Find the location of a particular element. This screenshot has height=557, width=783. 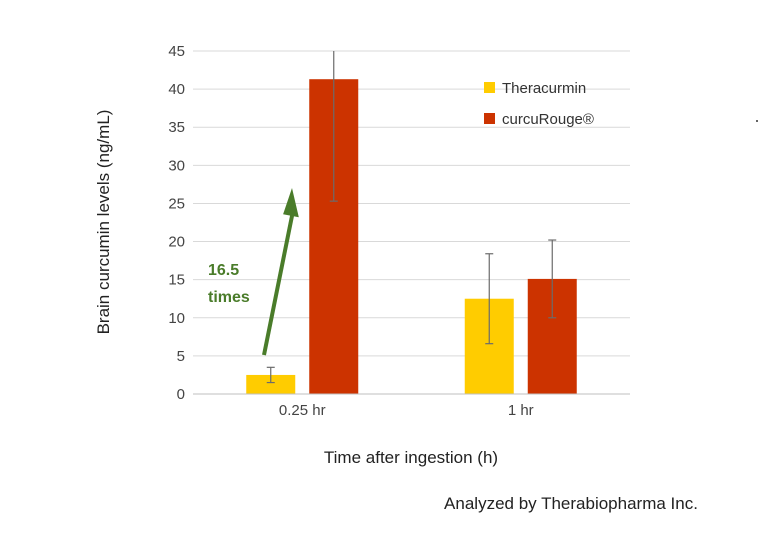

annotation-arrow-line is located at coordinates (279, 280).